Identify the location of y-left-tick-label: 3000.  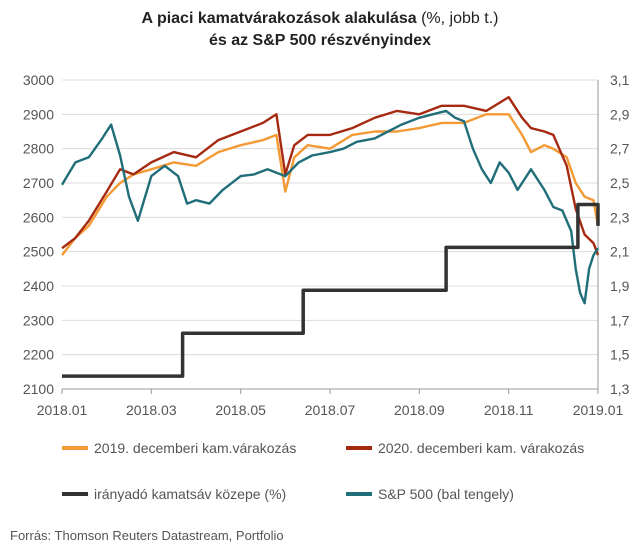
(38, 80).